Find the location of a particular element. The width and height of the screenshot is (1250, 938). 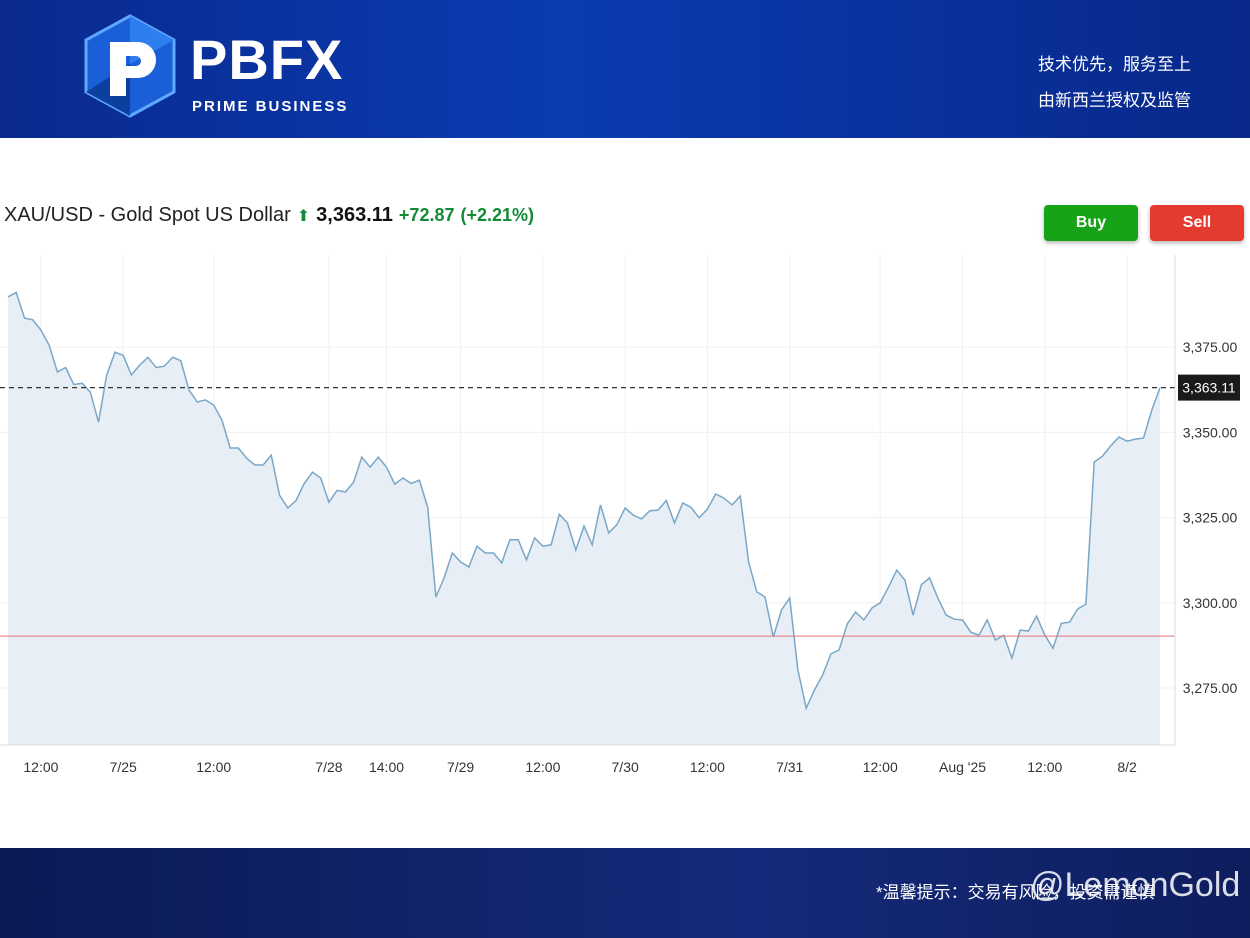

tagline: 技术优先，服务至上 is located at coordinates (1114, 64).